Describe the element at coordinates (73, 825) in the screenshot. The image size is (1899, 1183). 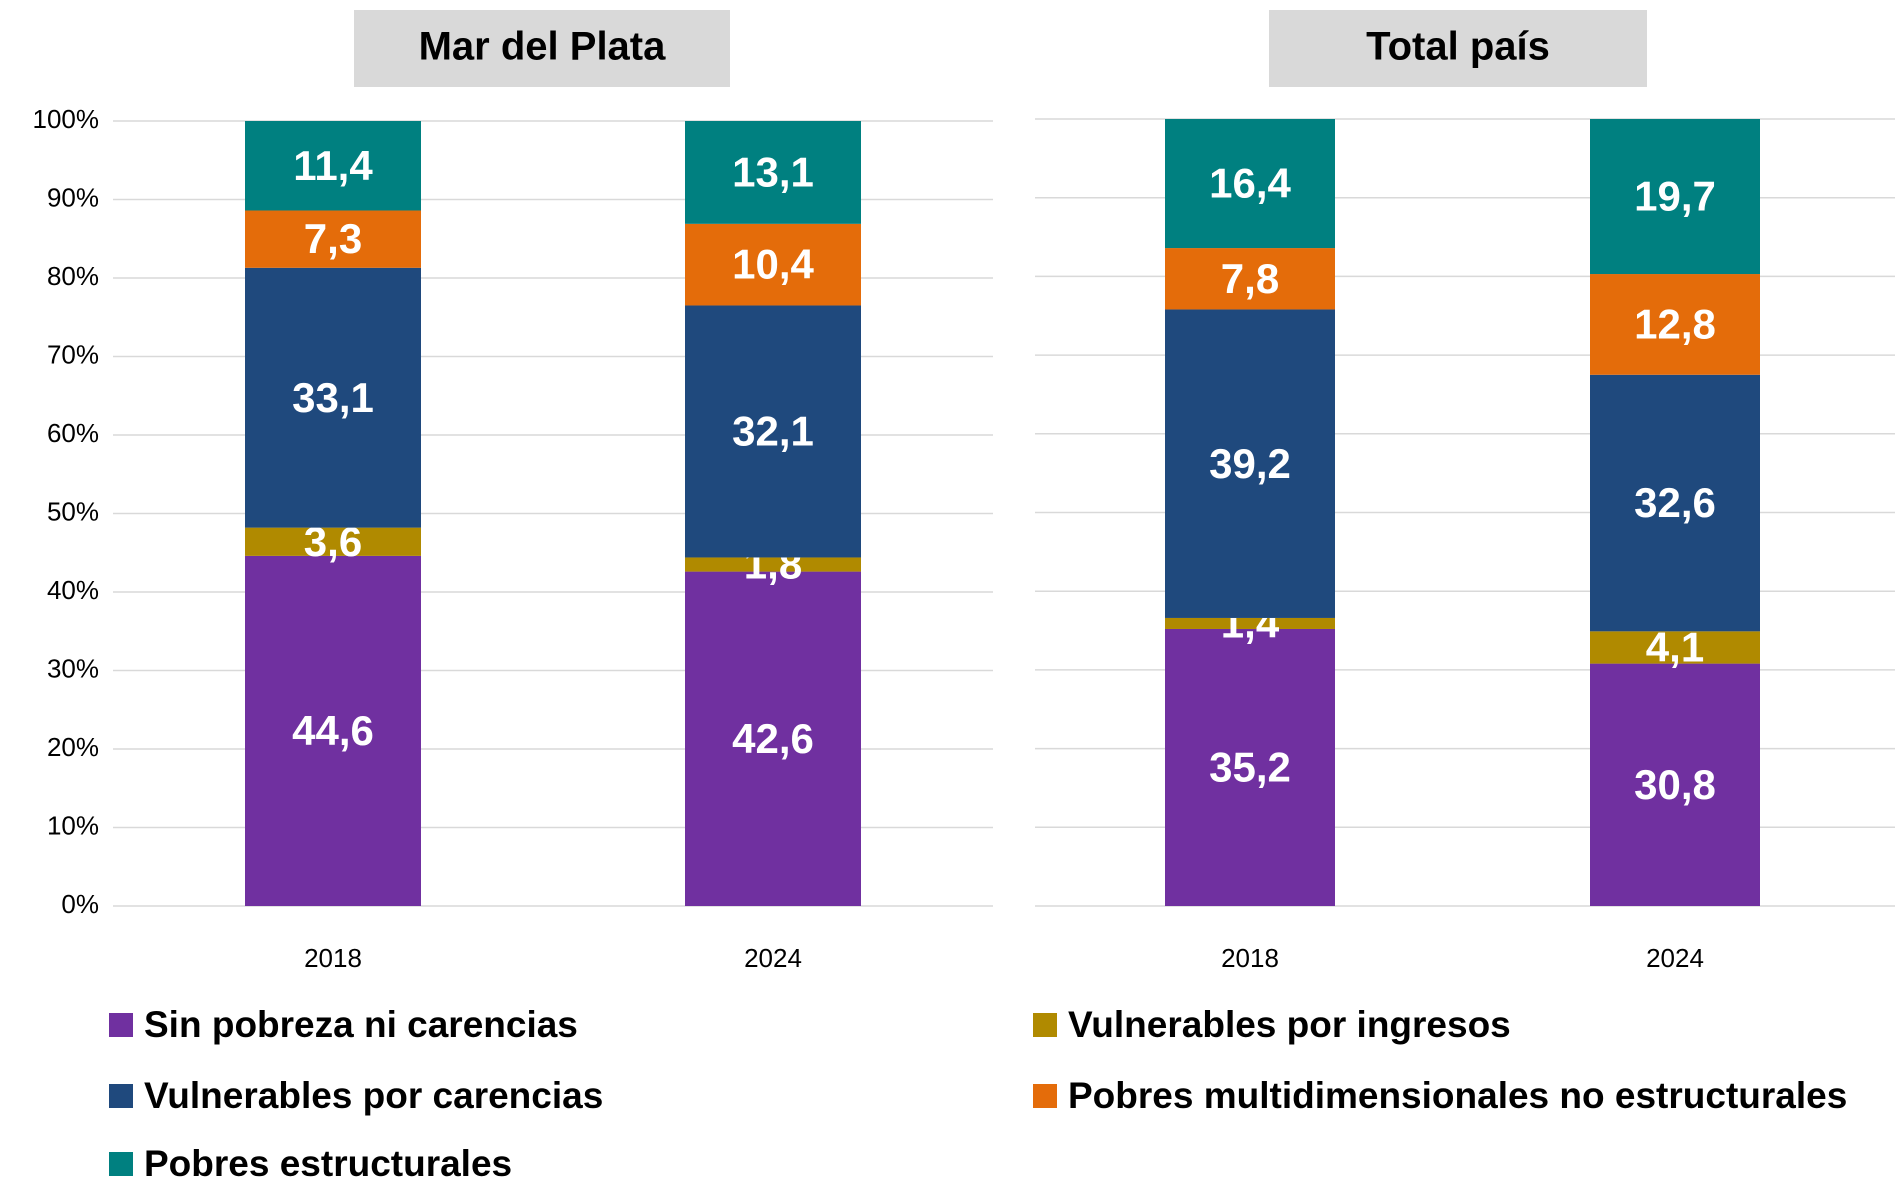
I see `y-tick-label: 10%` at that location.